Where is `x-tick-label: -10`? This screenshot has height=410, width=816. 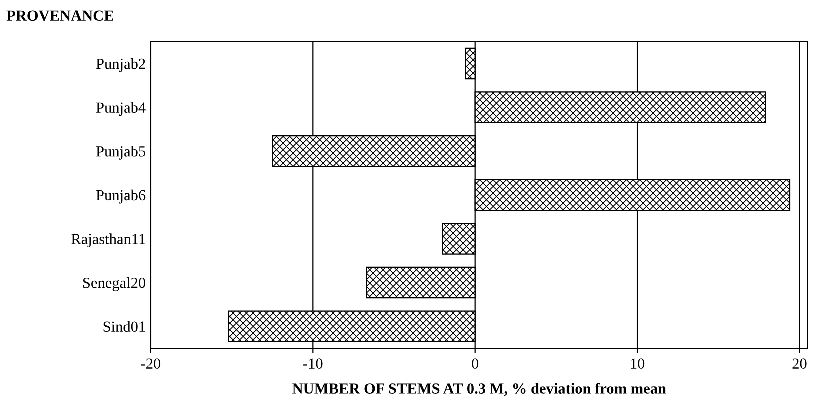
x-tick-label: -10 is located at coordinates (313, 363).